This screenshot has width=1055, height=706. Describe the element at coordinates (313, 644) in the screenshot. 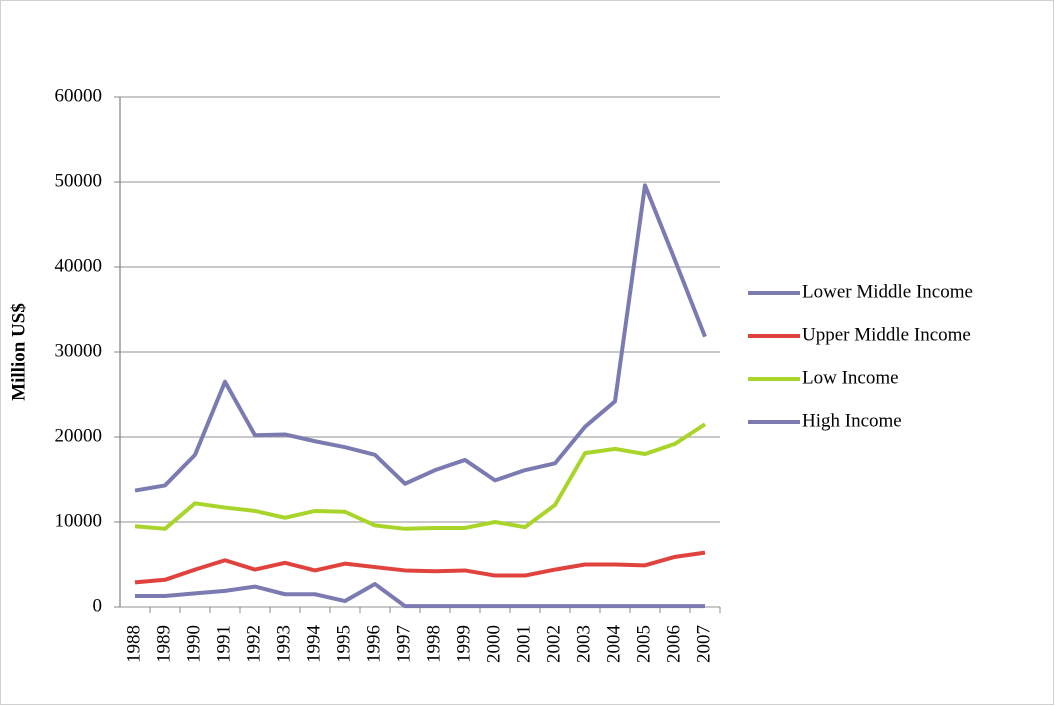

I see `x-tick-label: 1994` at that location.